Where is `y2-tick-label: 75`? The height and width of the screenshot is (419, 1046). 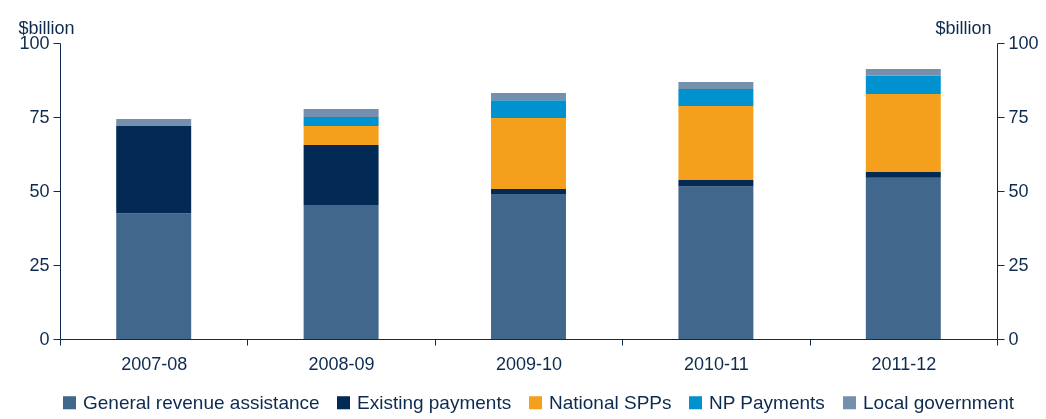 y2-tick-label: 75 is located at coordinates (1018, 116).